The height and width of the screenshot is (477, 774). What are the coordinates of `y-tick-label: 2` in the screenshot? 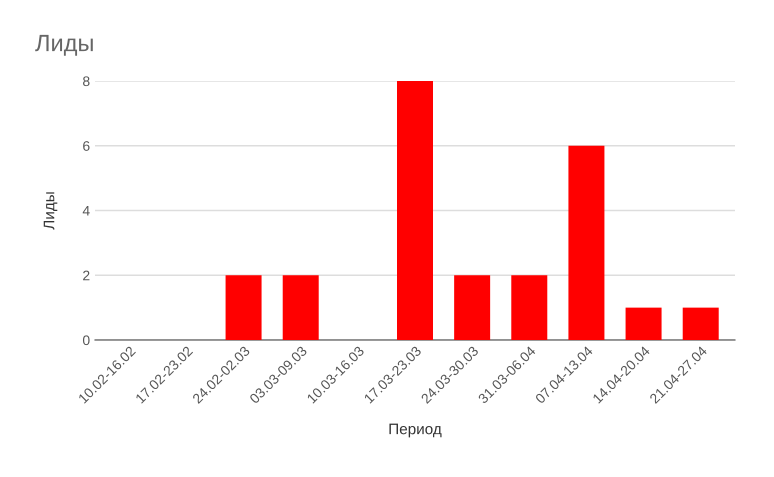 It's located at (86, 275).